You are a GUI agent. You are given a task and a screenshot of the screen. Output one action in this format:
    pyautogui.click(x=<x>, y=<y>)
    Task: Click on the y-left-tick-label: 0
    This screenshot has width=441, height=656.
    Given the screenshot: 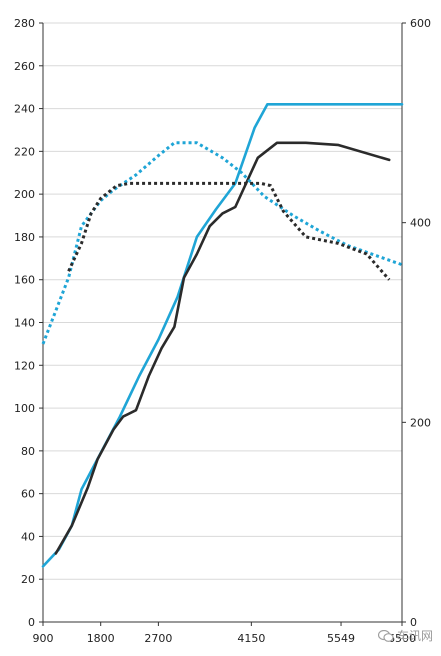 What is the action you would take?
    pyautogui.click(x=31, y=622)
    